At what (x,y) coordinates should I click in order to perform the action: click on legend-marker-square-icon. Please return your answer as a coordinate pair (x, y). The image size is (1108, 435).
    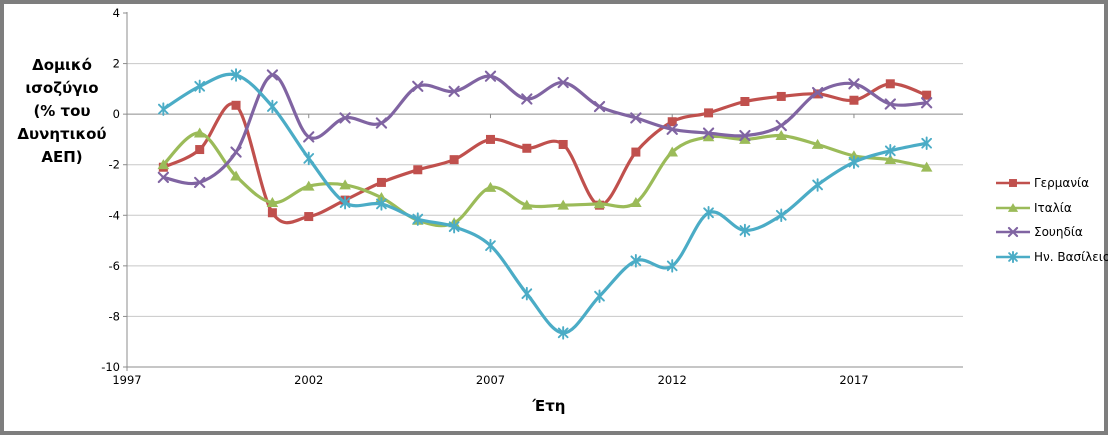
    Looking at the image, I should click on (1013, 183).